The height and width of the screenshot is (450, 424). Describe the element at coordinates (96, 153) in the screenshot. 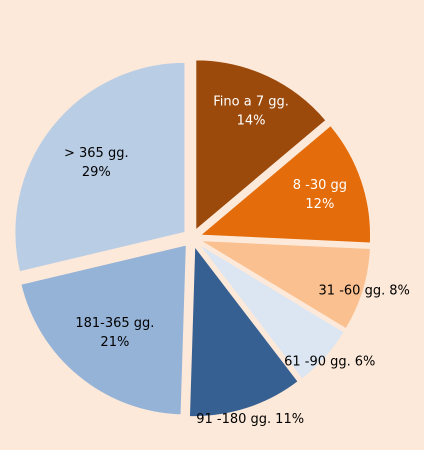

I see `slice-label: > 365 gg.` at that location.